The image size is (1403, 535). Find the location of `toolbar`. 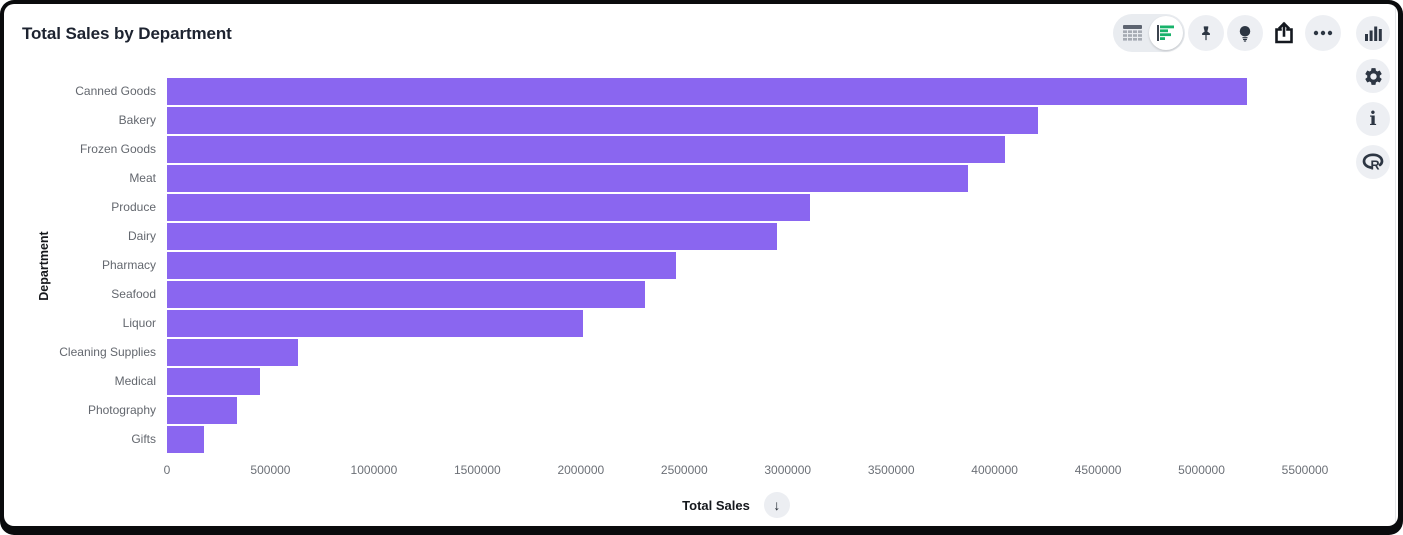

toolbar is located at coordinates (1227, 33).